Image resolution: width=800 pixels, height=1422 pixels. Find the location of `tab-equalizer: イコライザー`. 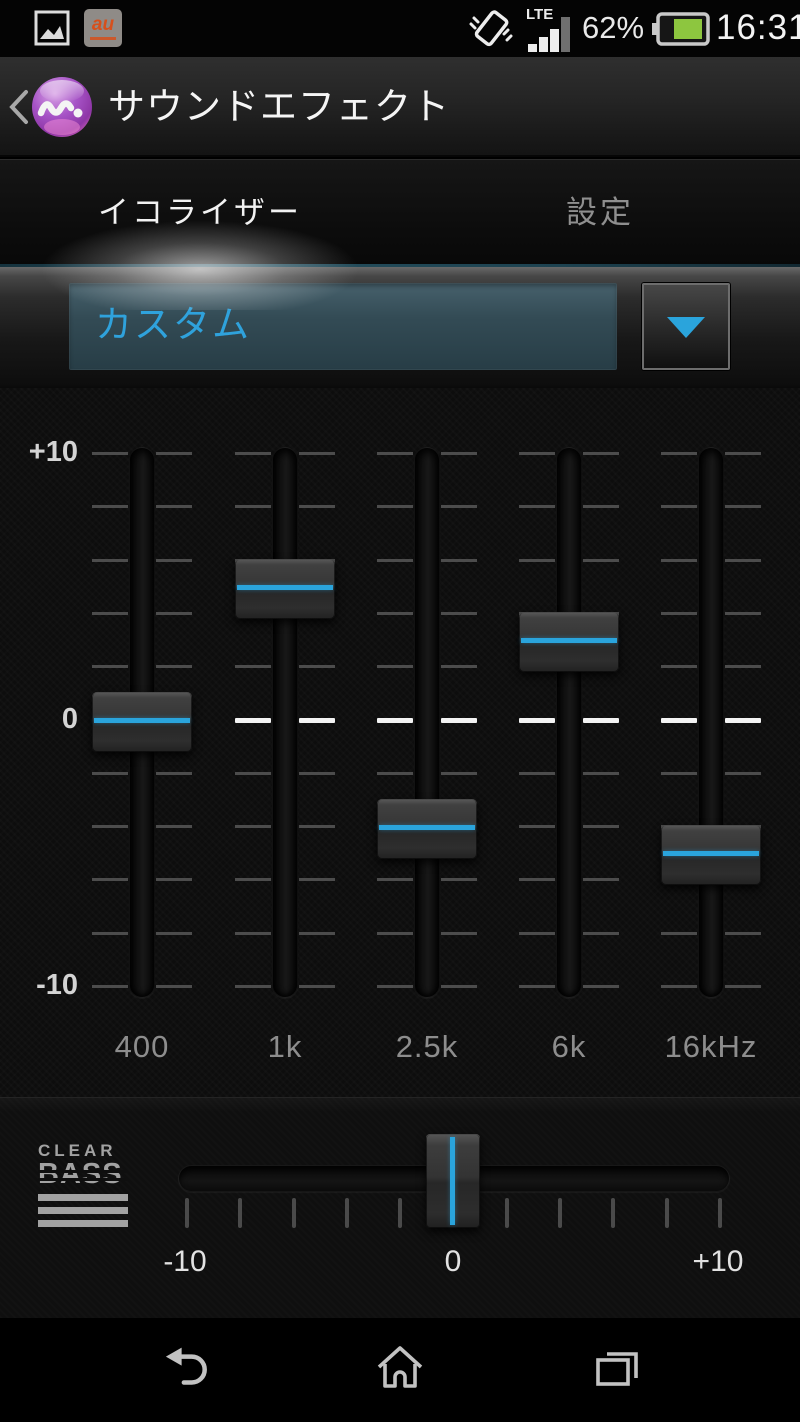

tab-equalizer: イコライザー is located at coordinates (200, 212).